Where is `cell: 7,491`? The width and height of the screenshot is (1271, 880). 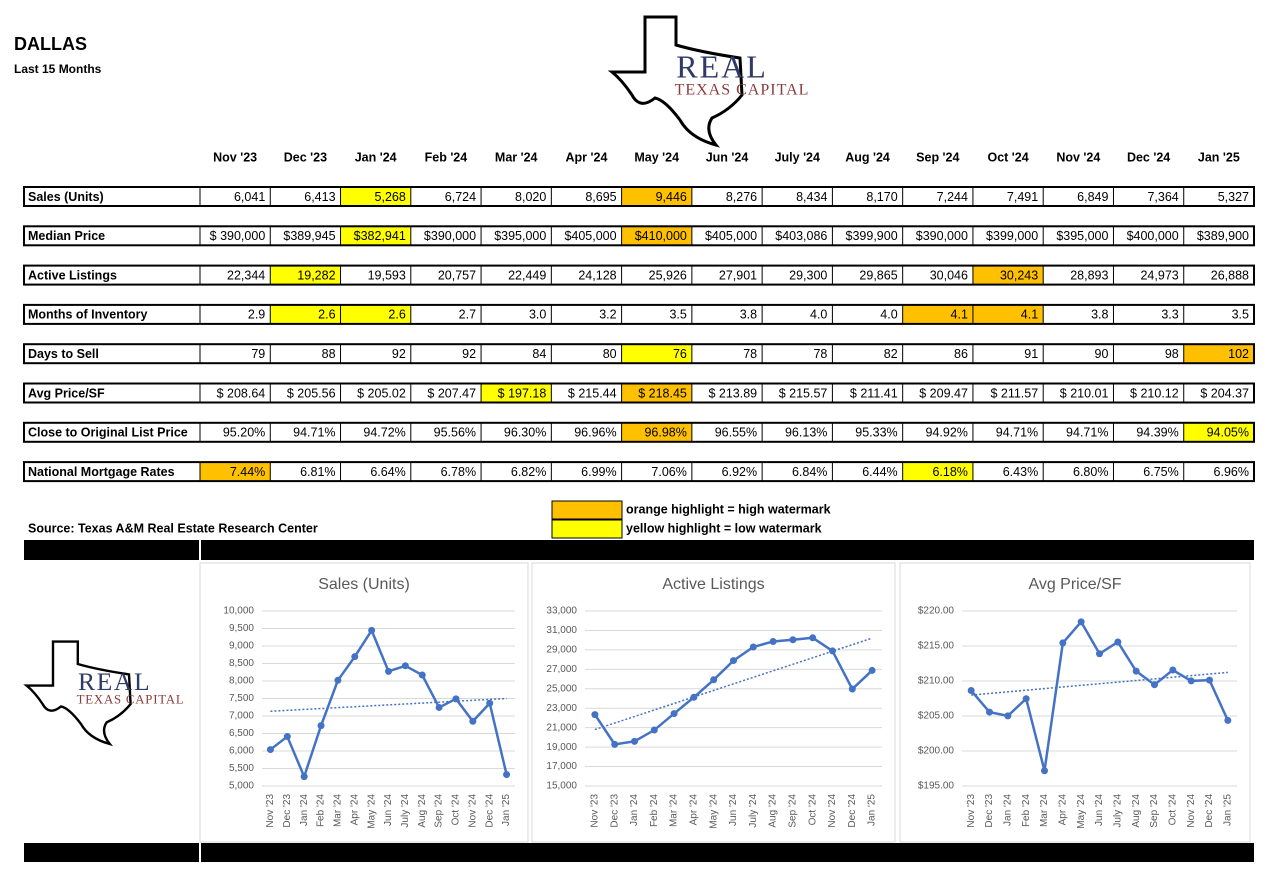
cell: 7,491 is located at coordinates (1022, 197).